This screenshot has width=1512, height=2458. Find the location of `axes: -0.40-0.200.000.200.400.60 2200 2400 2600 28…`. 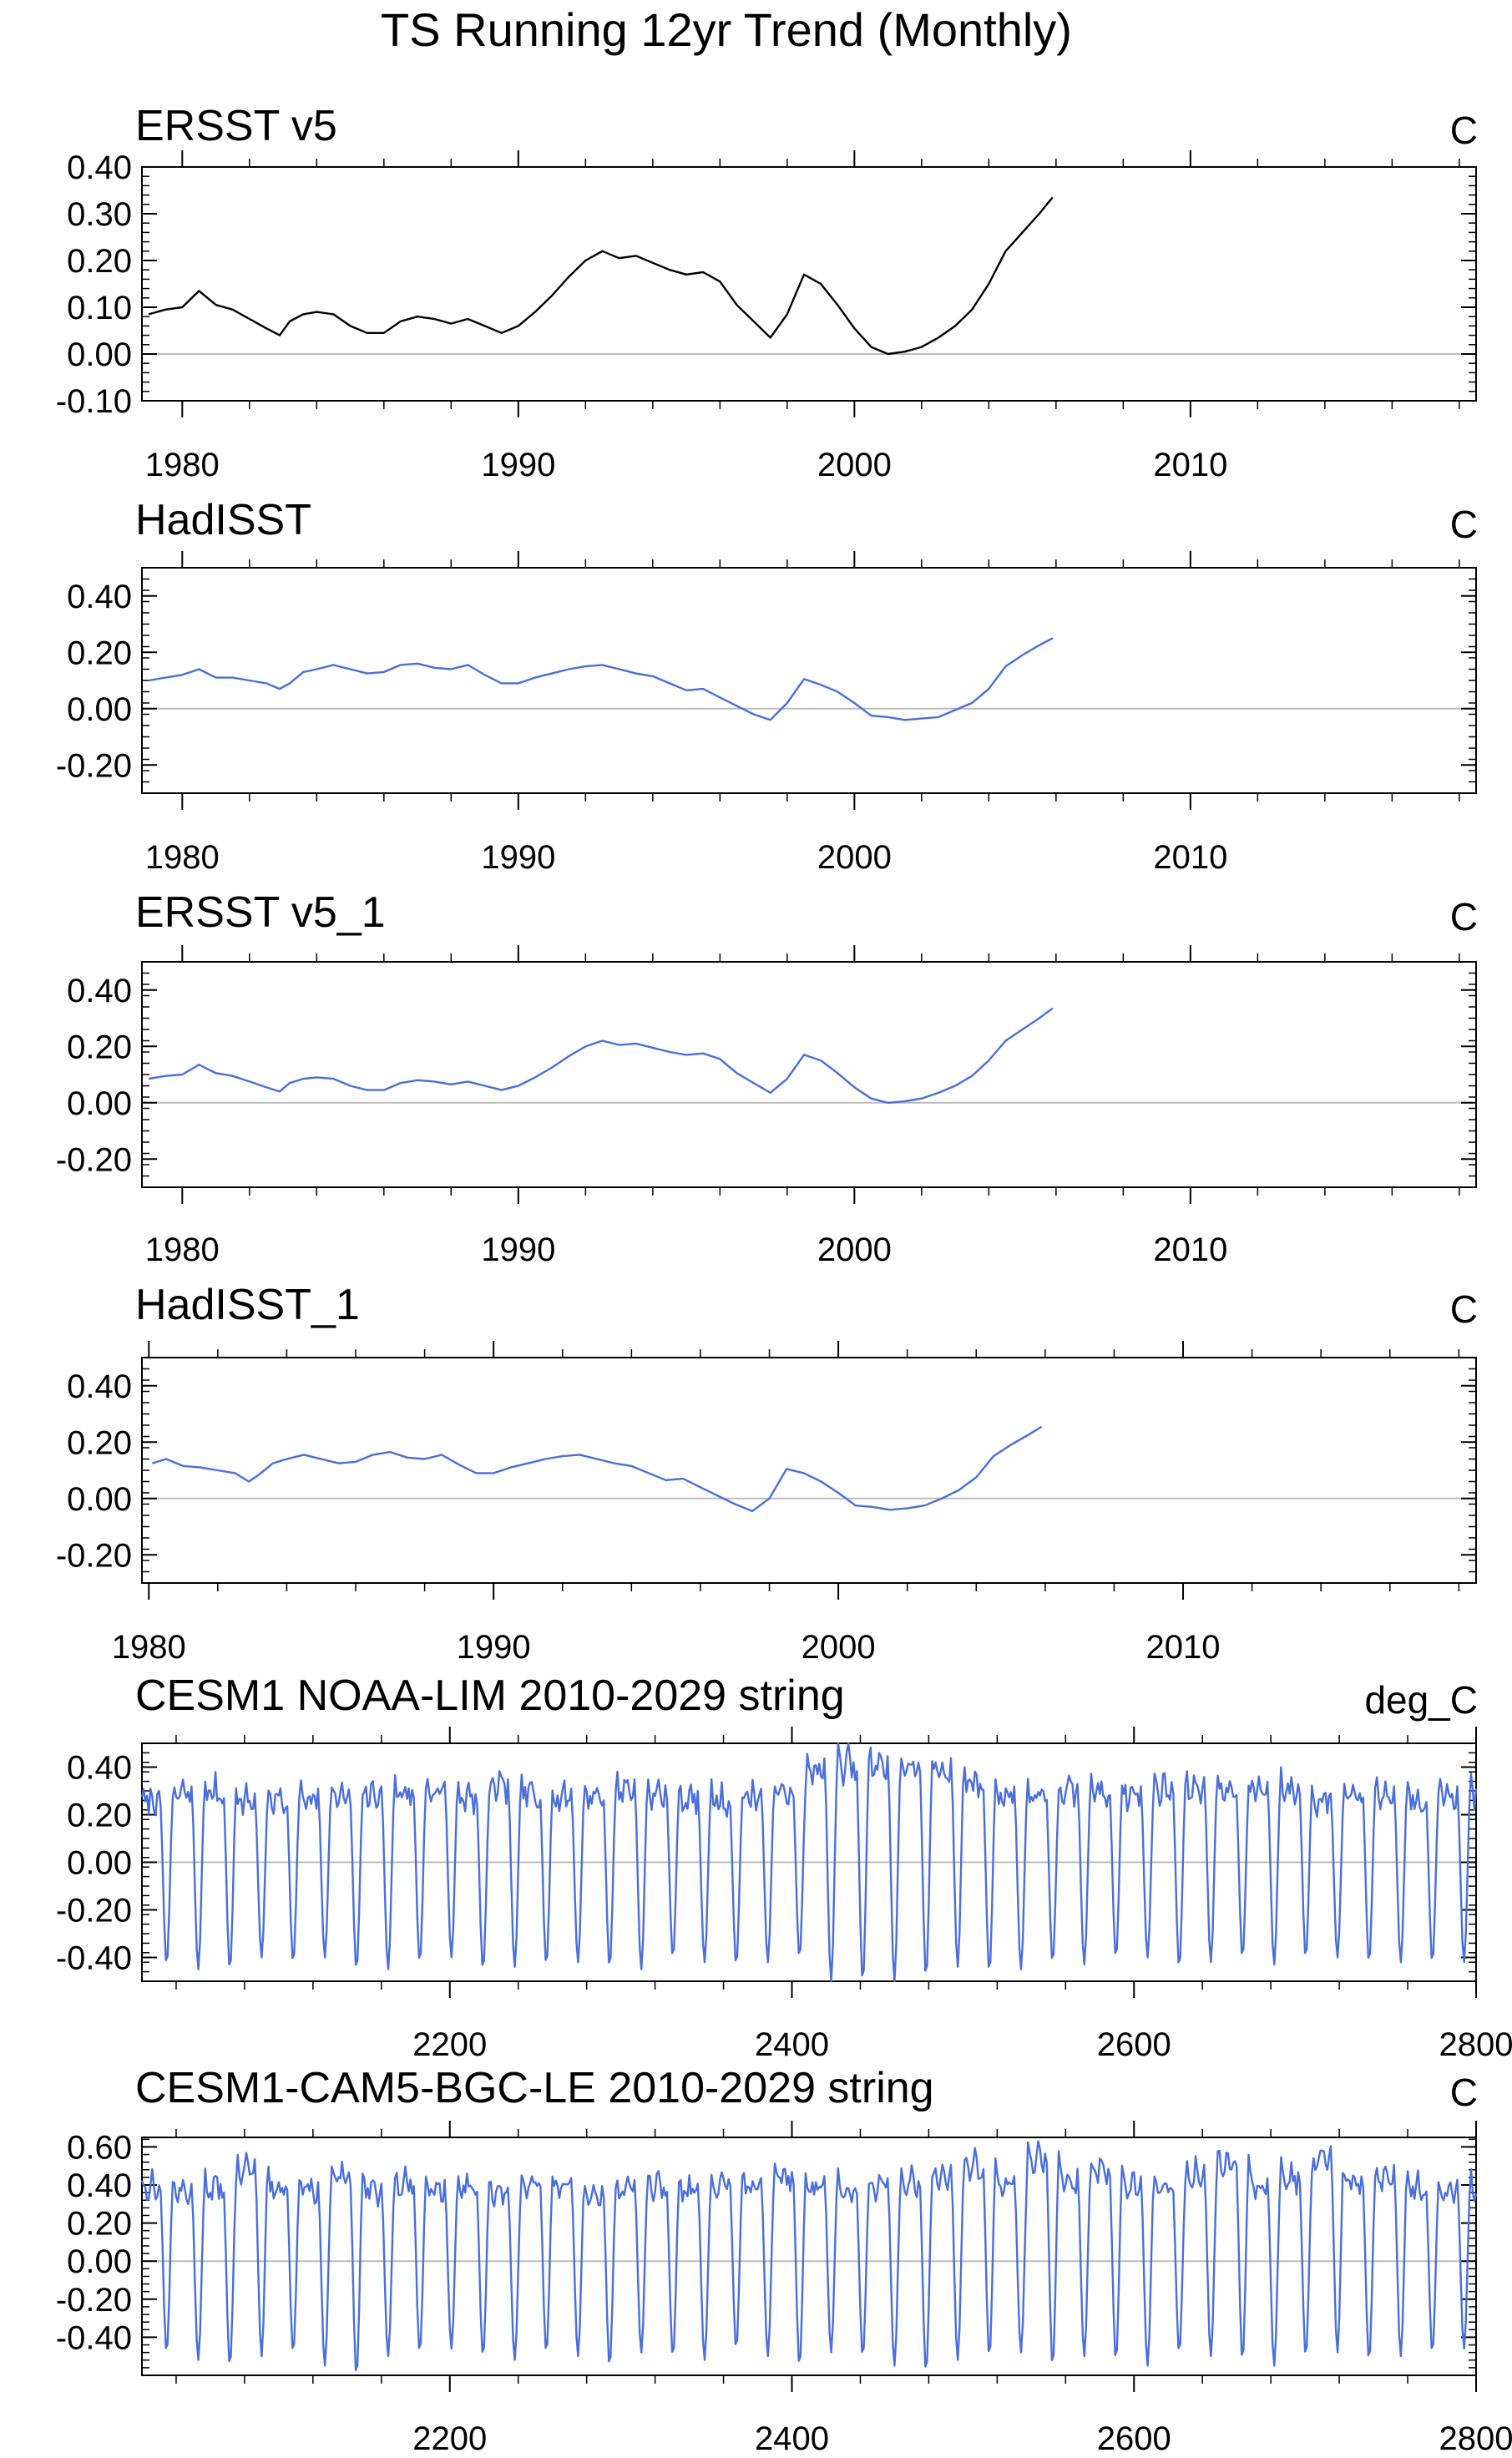

axes: -0.40-0.200.000.200.400.60 2200 2400 2600 28… is located at coordinates (784, 2289).